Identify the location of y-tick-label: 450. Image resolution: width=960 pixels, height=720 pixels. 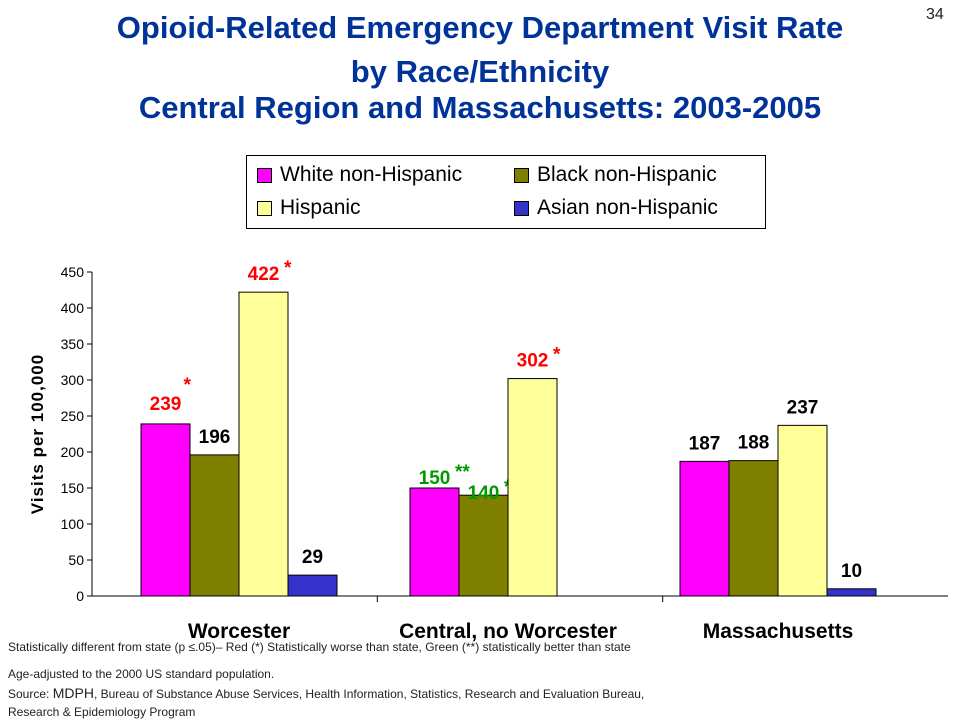
(73, 272).